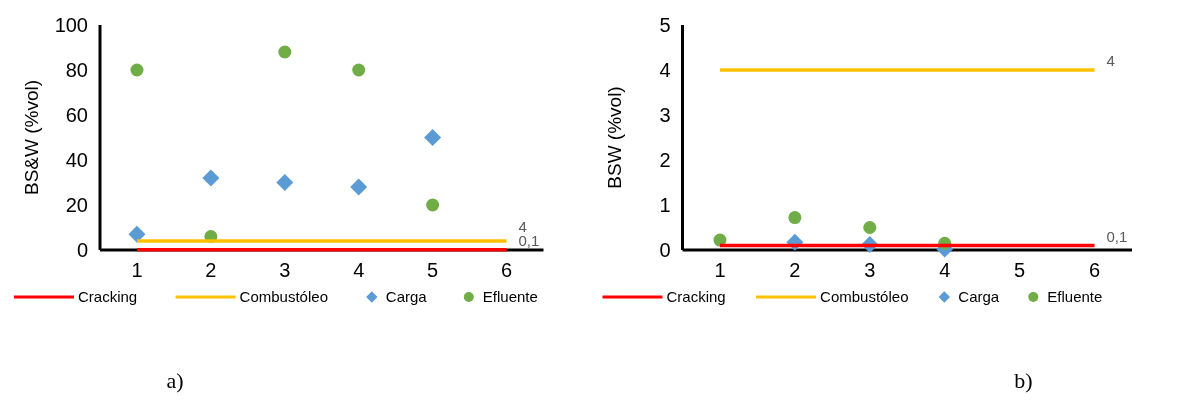 This screenshot has height=408, width=1177. What do you see at coordinates (76, 70) in the screenshot?
I see `y-tick-label: 80` at bounding box center [76, 70].